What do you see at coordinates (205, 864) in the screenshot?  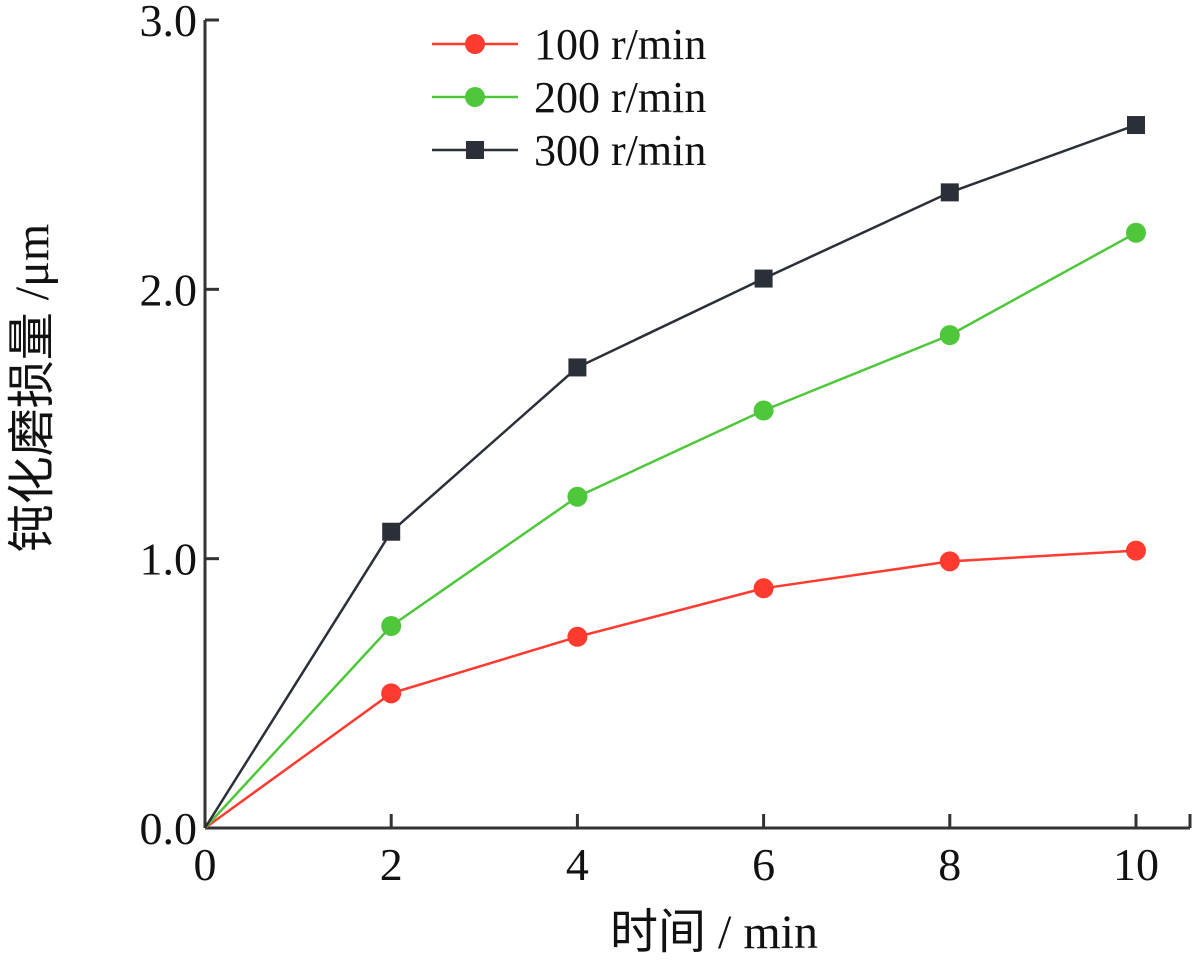 I see `x-tick-label: 0` at bounding box center [205, 864].